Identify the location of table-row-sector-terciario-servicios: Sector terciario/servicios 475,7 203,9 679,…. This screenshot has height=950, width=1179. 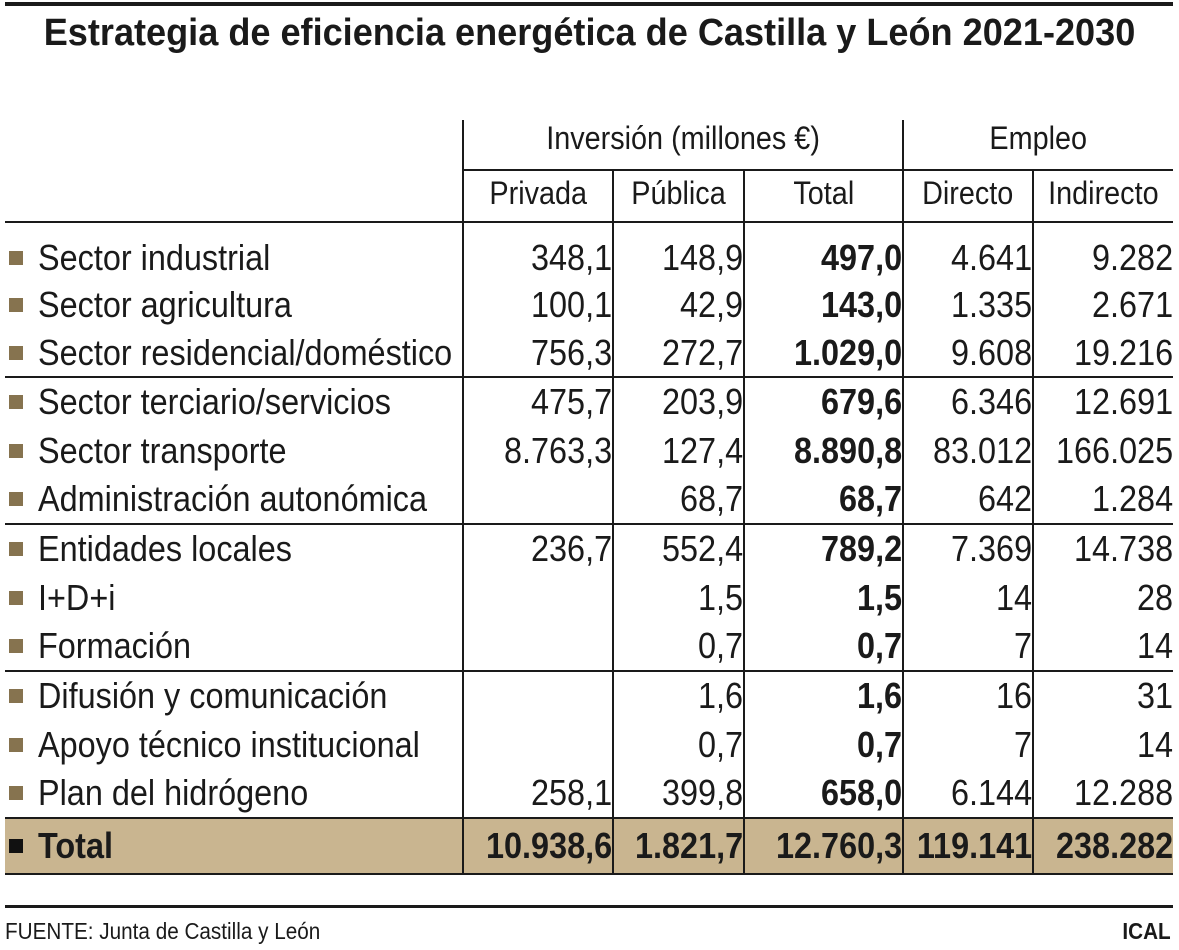
(589, 401).